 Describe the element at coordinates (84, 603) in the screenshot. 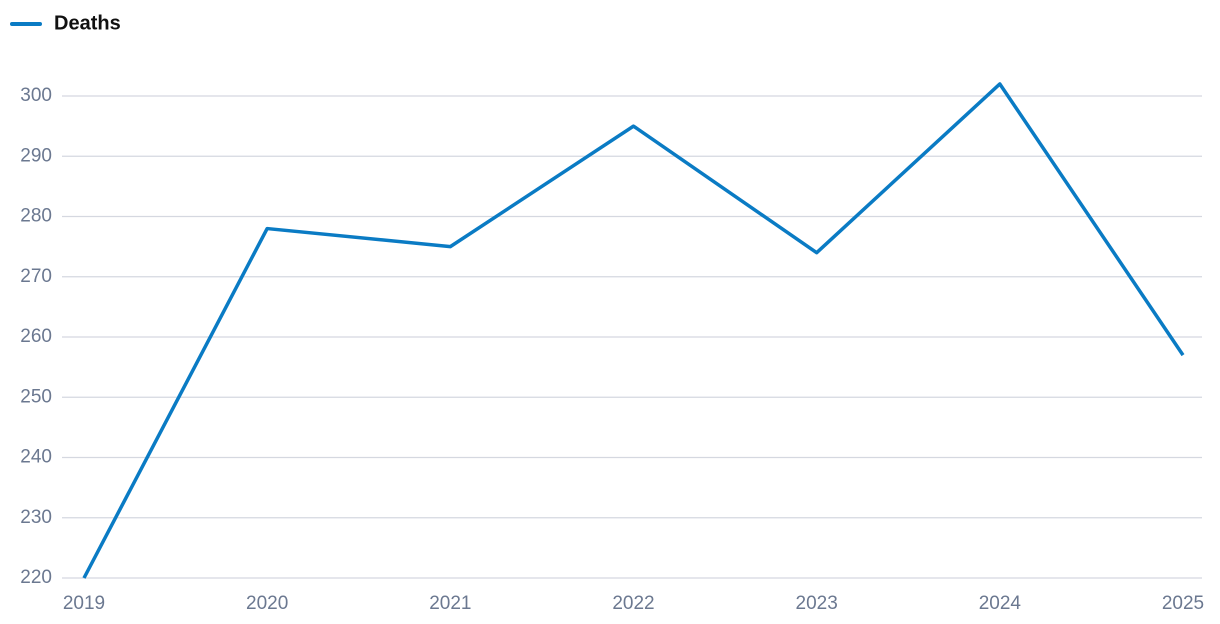

I see `x-tick-label: 2019` at that location.